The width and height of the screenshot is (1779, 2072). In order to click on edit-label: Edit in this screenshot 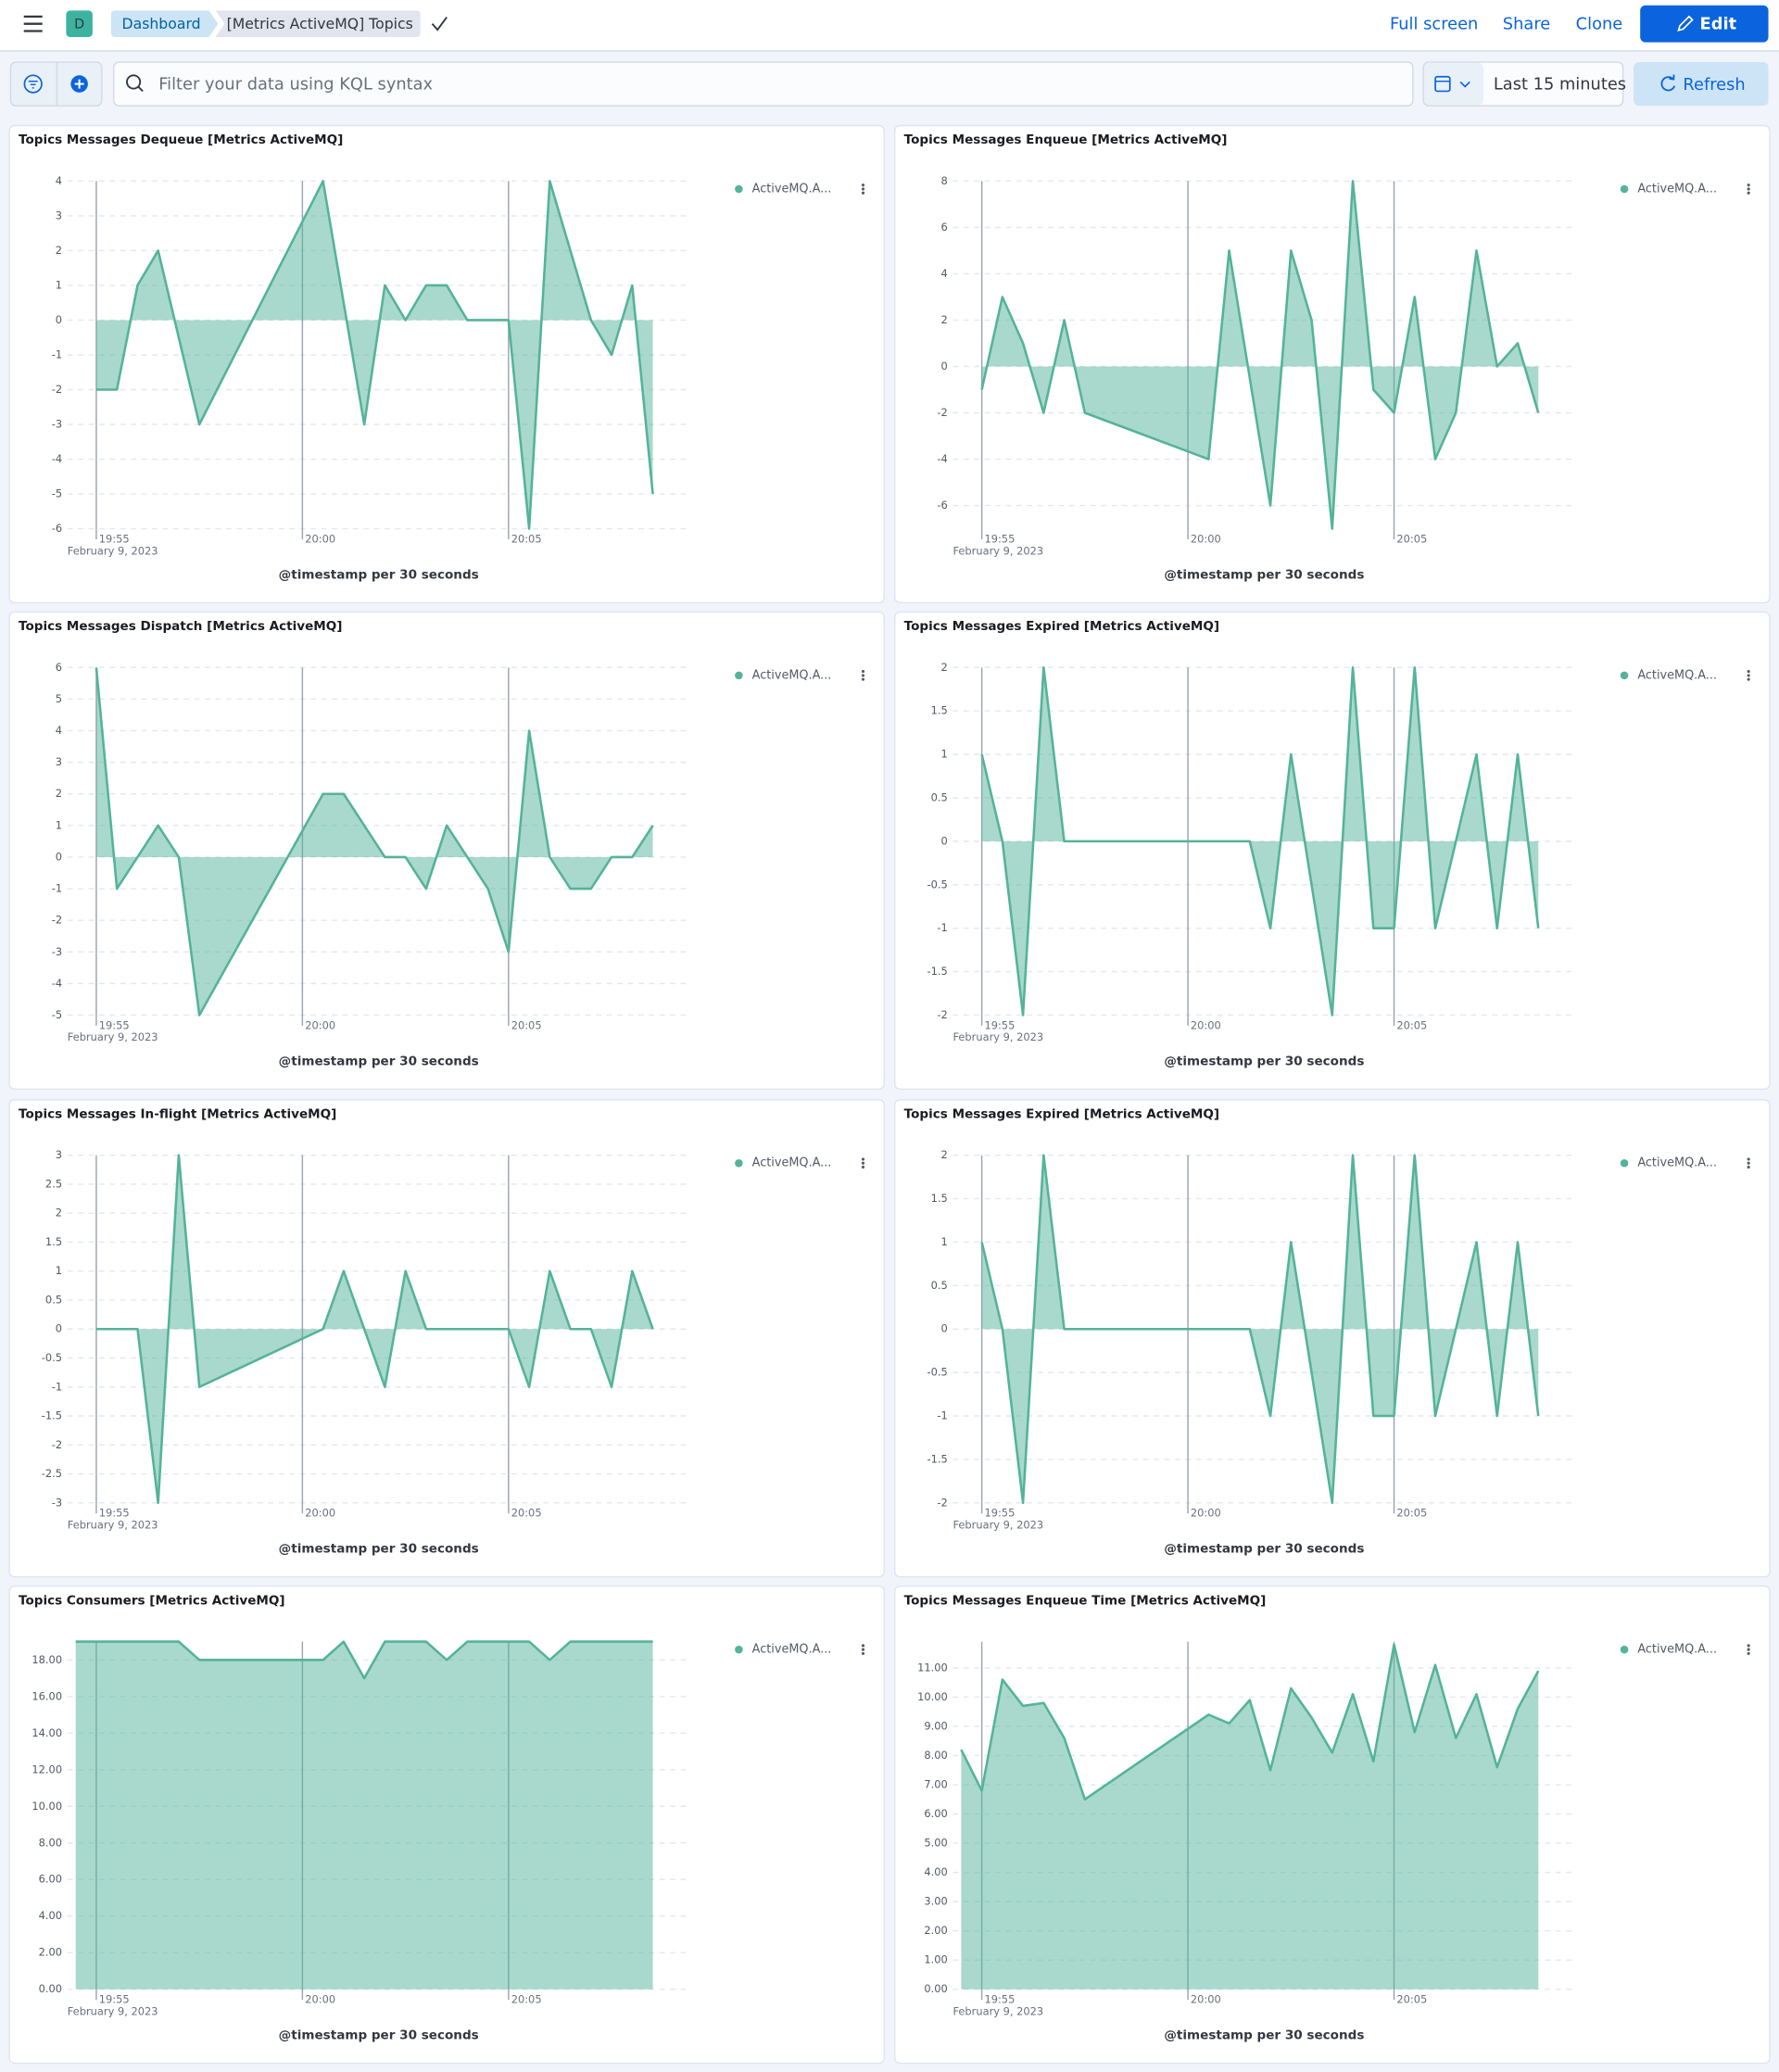, I will do `click(1718, 23)`.